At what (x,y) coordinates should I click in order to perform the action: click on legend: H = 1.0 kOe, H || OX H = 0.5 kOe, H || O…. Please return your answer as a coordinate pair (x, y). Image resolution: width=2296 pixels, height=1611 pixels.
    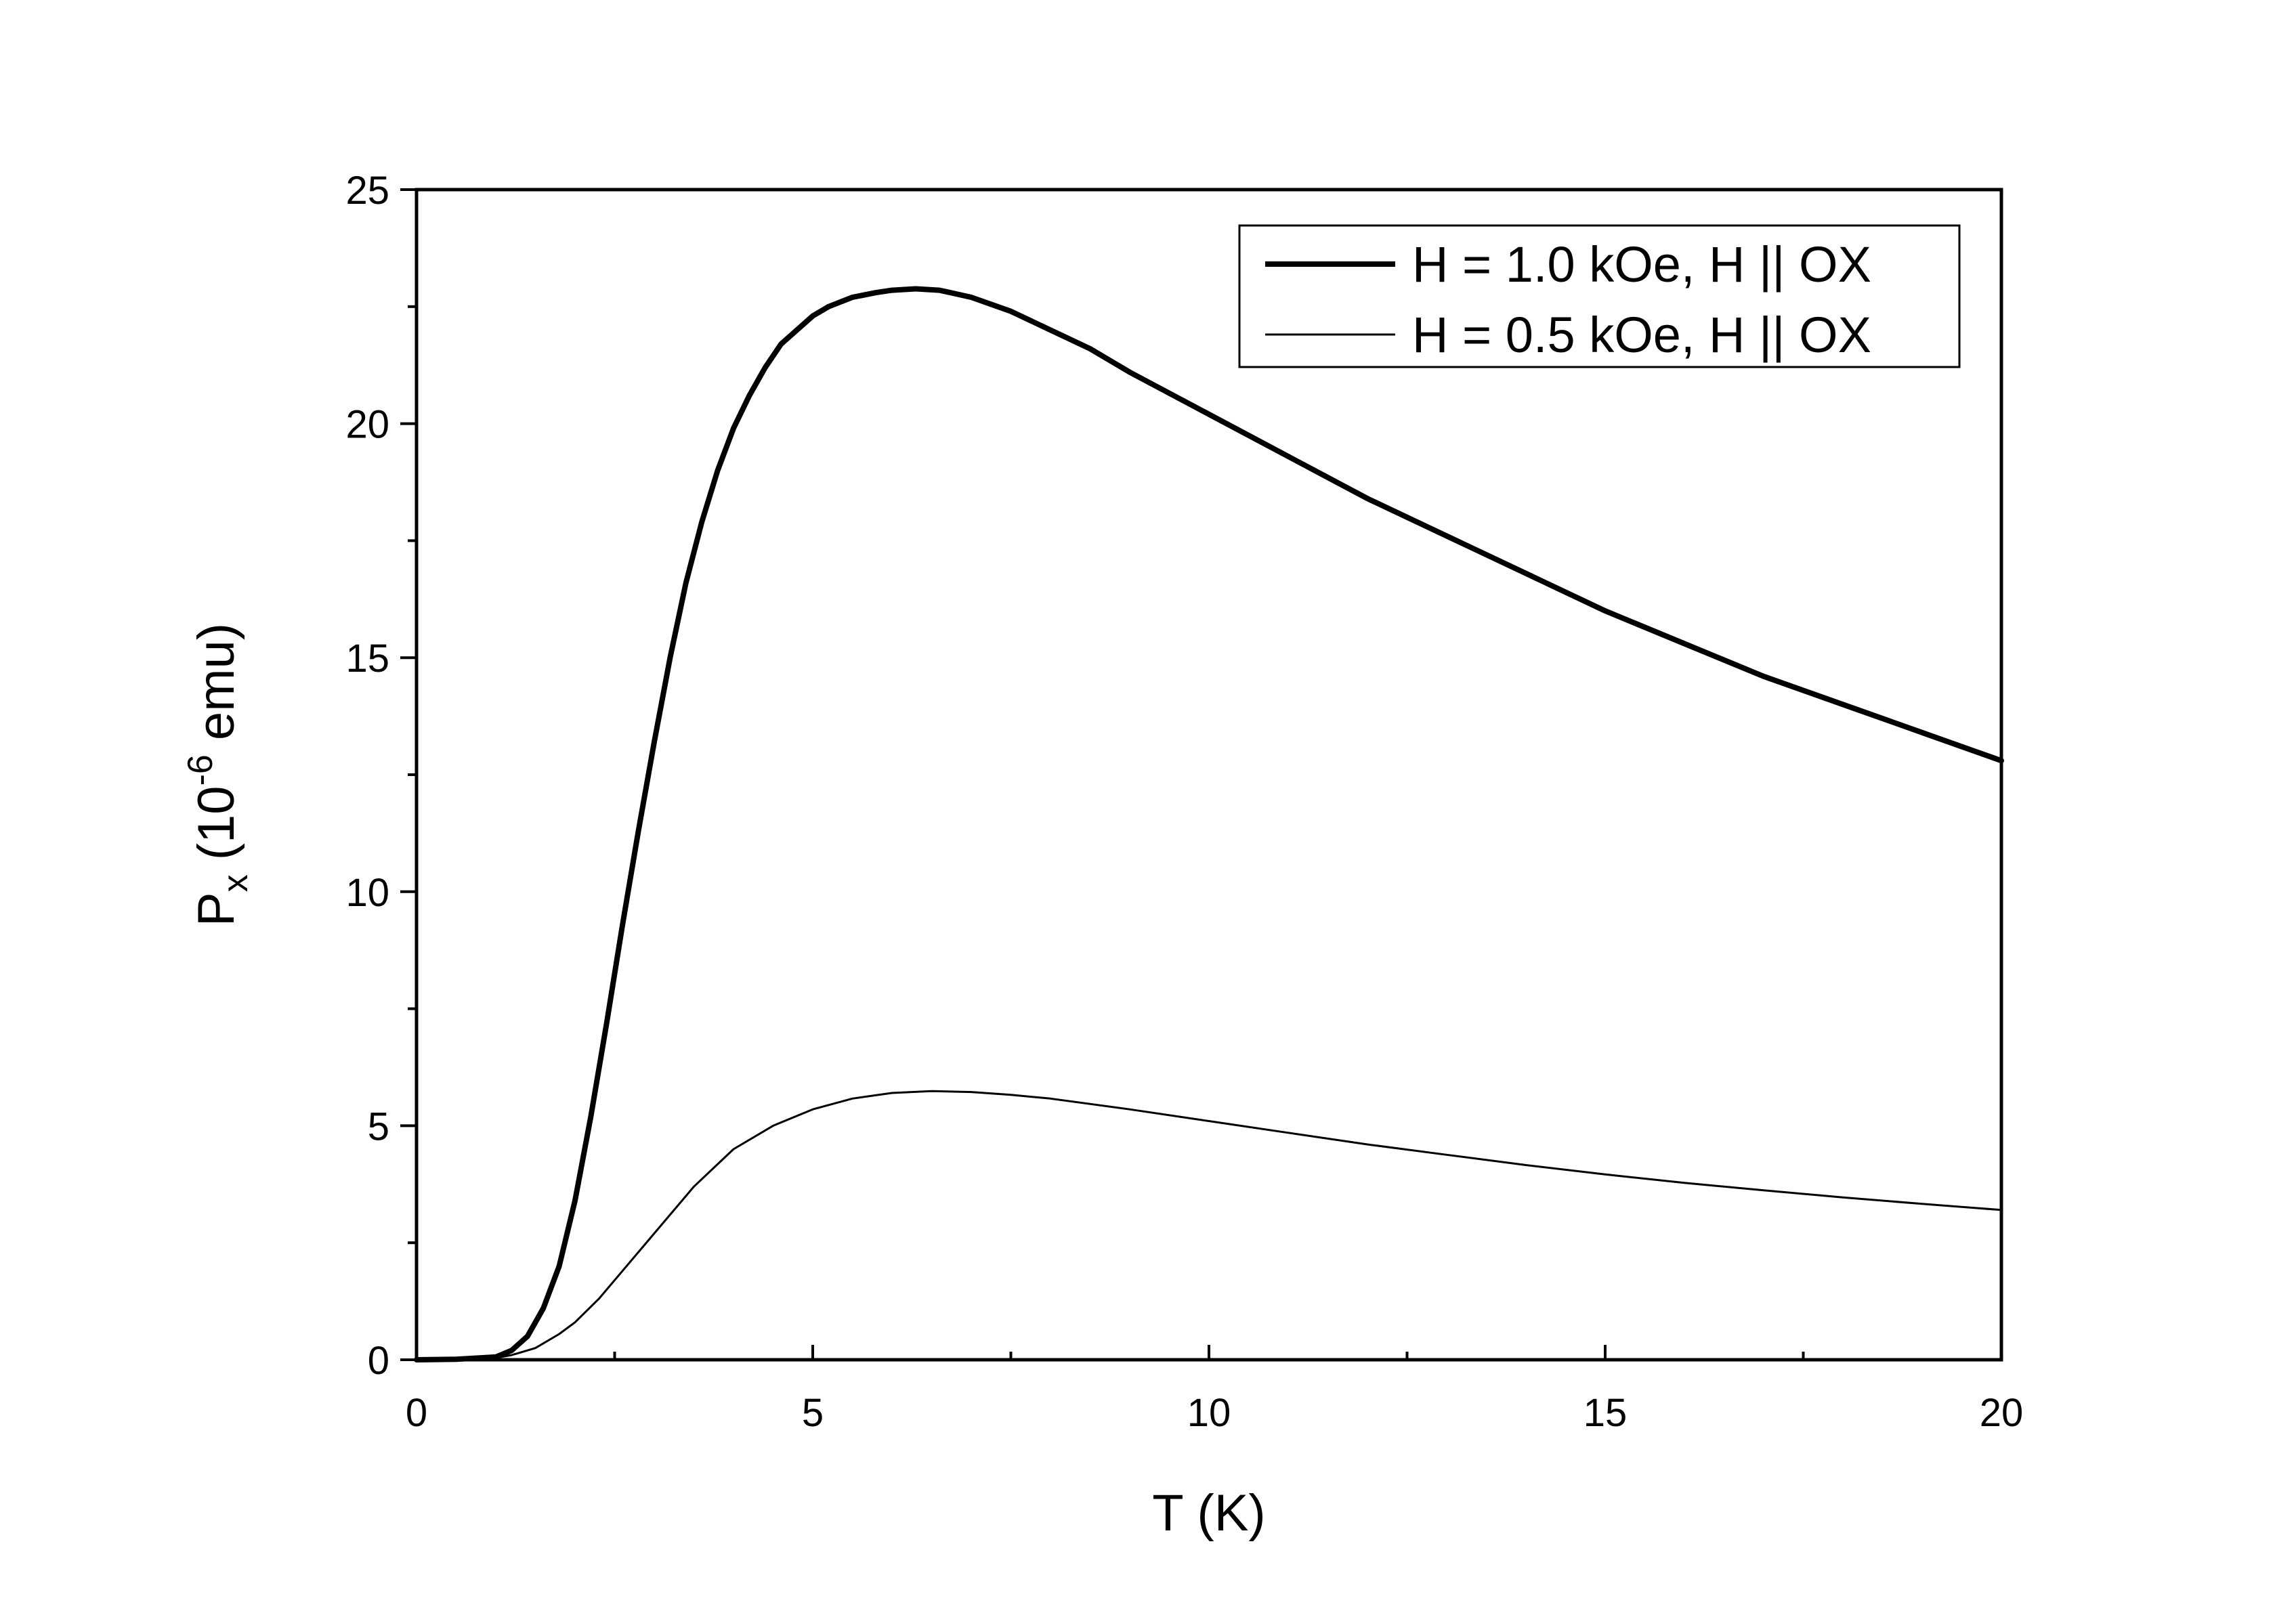
    Looking at the image, I should click on (1599, 296).